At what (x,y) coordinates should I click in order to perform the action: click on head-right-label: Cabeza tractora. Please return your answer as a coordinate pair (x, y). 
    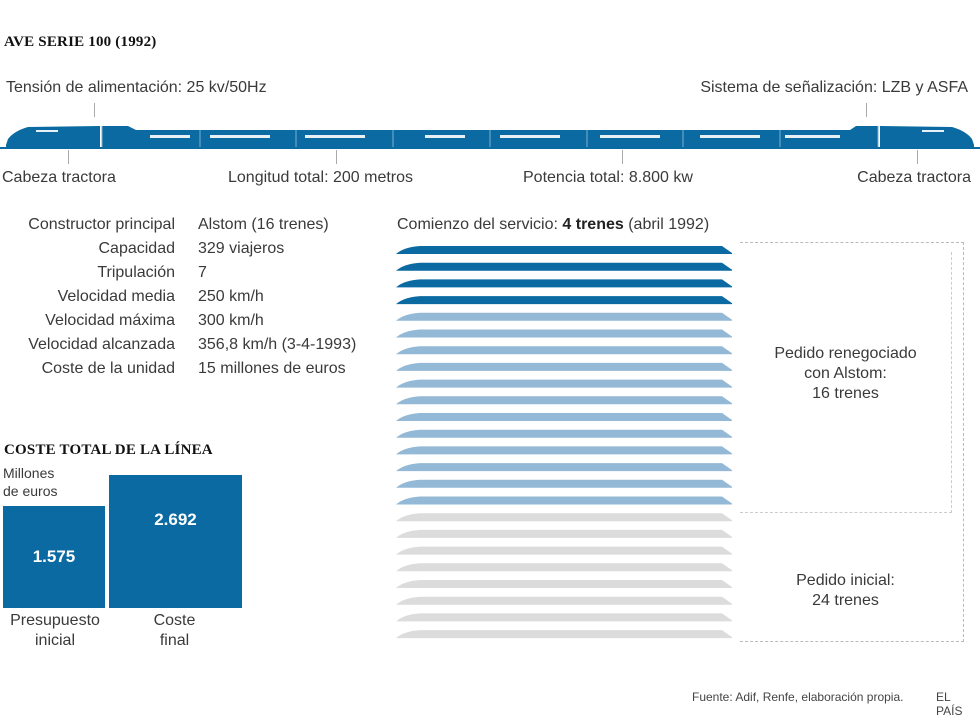
    Looking at the image, I should click on (914, 177).